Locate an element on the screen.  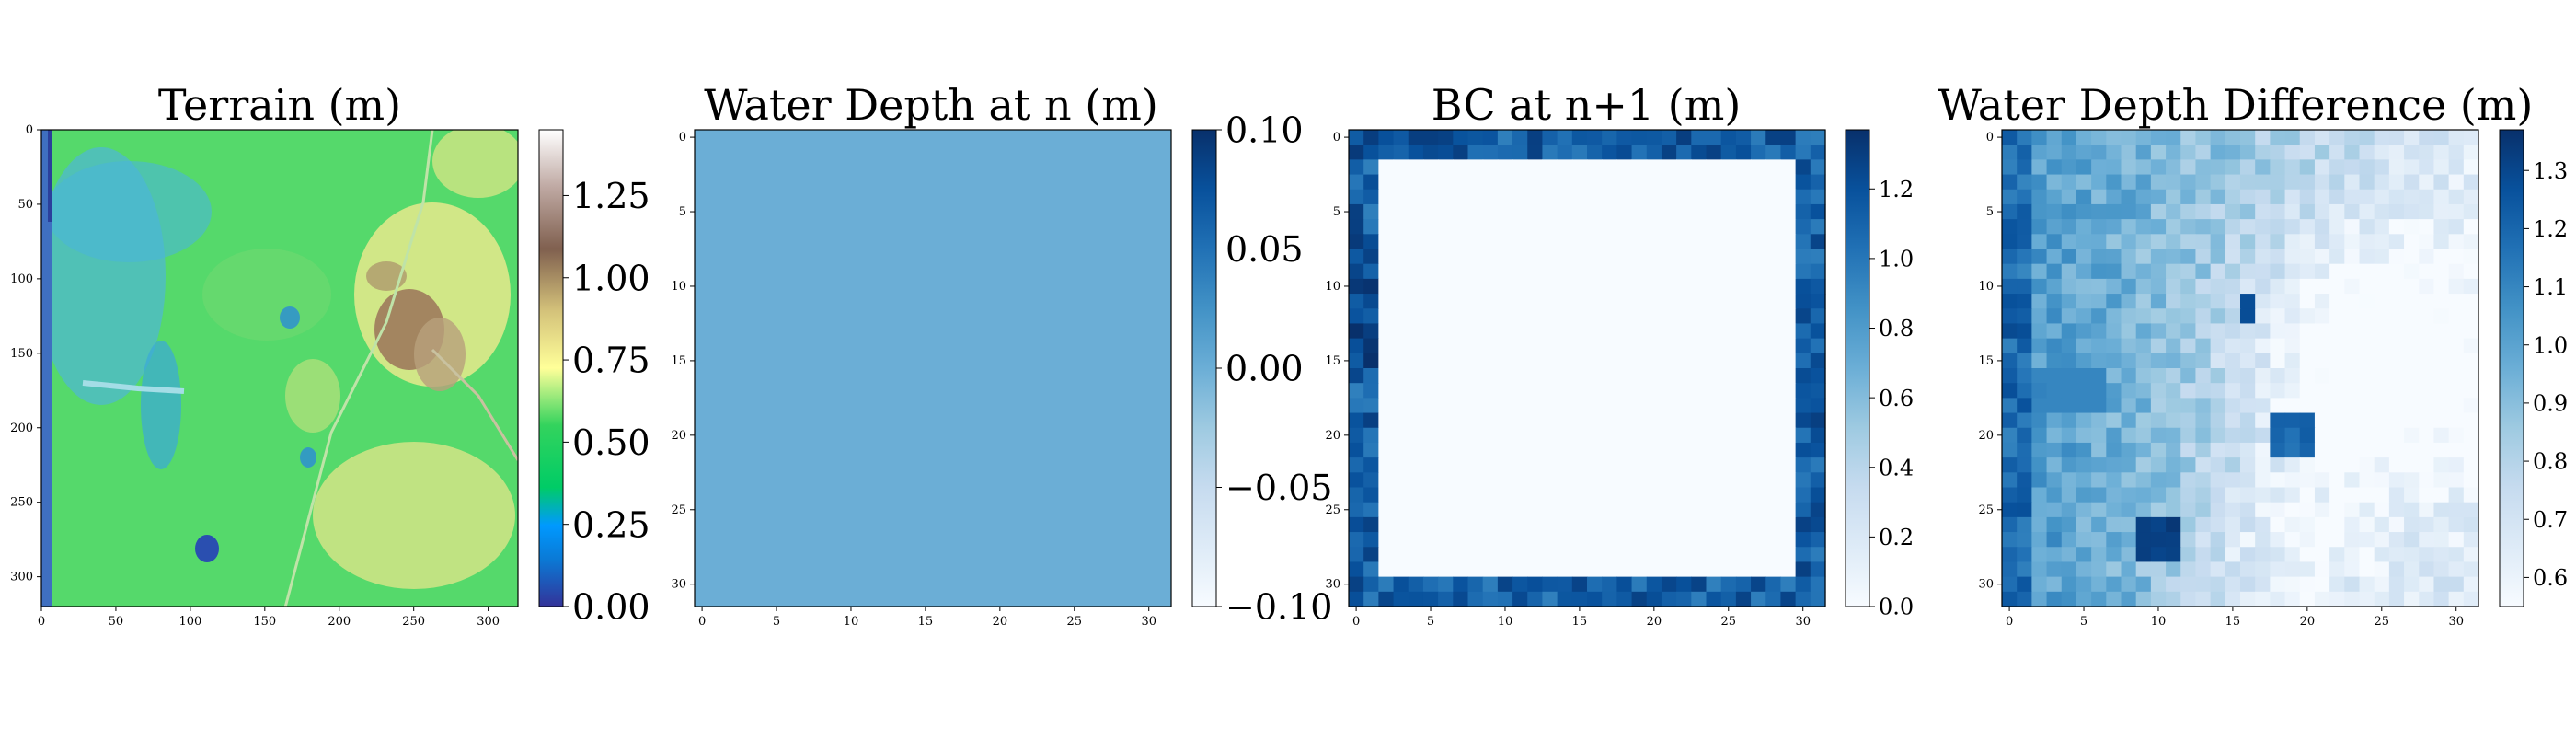
colorbar-tick-label: 0.10 is located at coordinates (1264, 130).